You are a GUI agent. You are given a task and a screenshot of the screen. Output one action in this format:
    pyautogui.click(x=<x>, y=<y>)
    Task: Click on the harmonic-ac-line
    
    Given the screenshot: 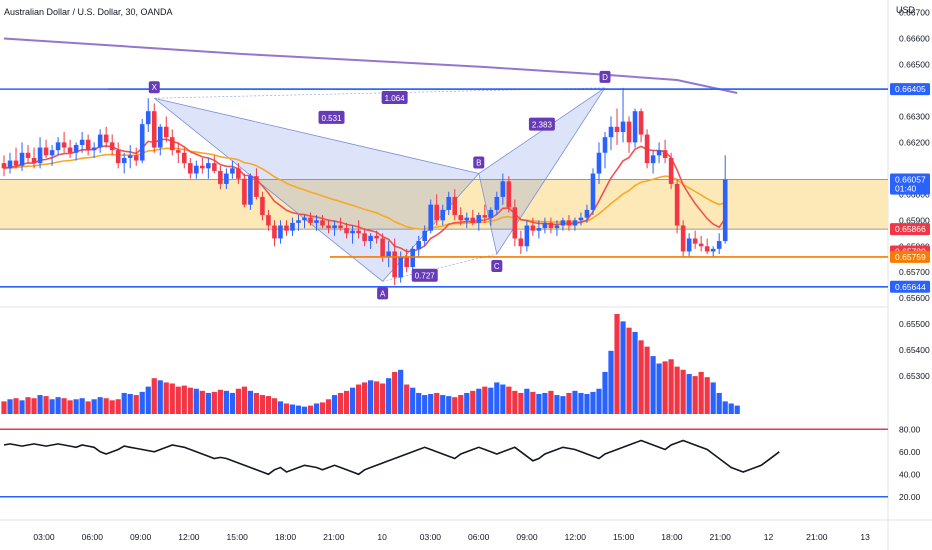 What is the action you would take?
    pyautogui.click(x=439, y=267)
    